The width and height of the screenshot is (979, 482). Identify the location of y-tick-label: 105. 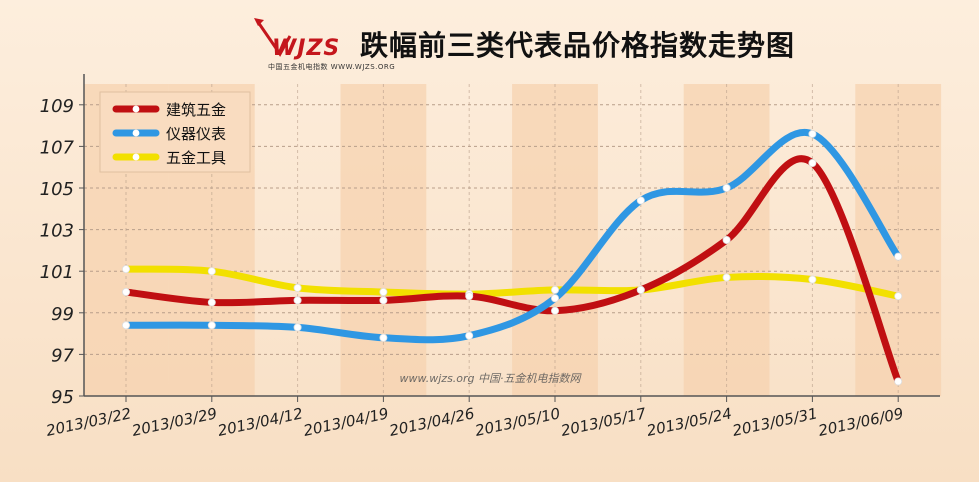
(57, 189).